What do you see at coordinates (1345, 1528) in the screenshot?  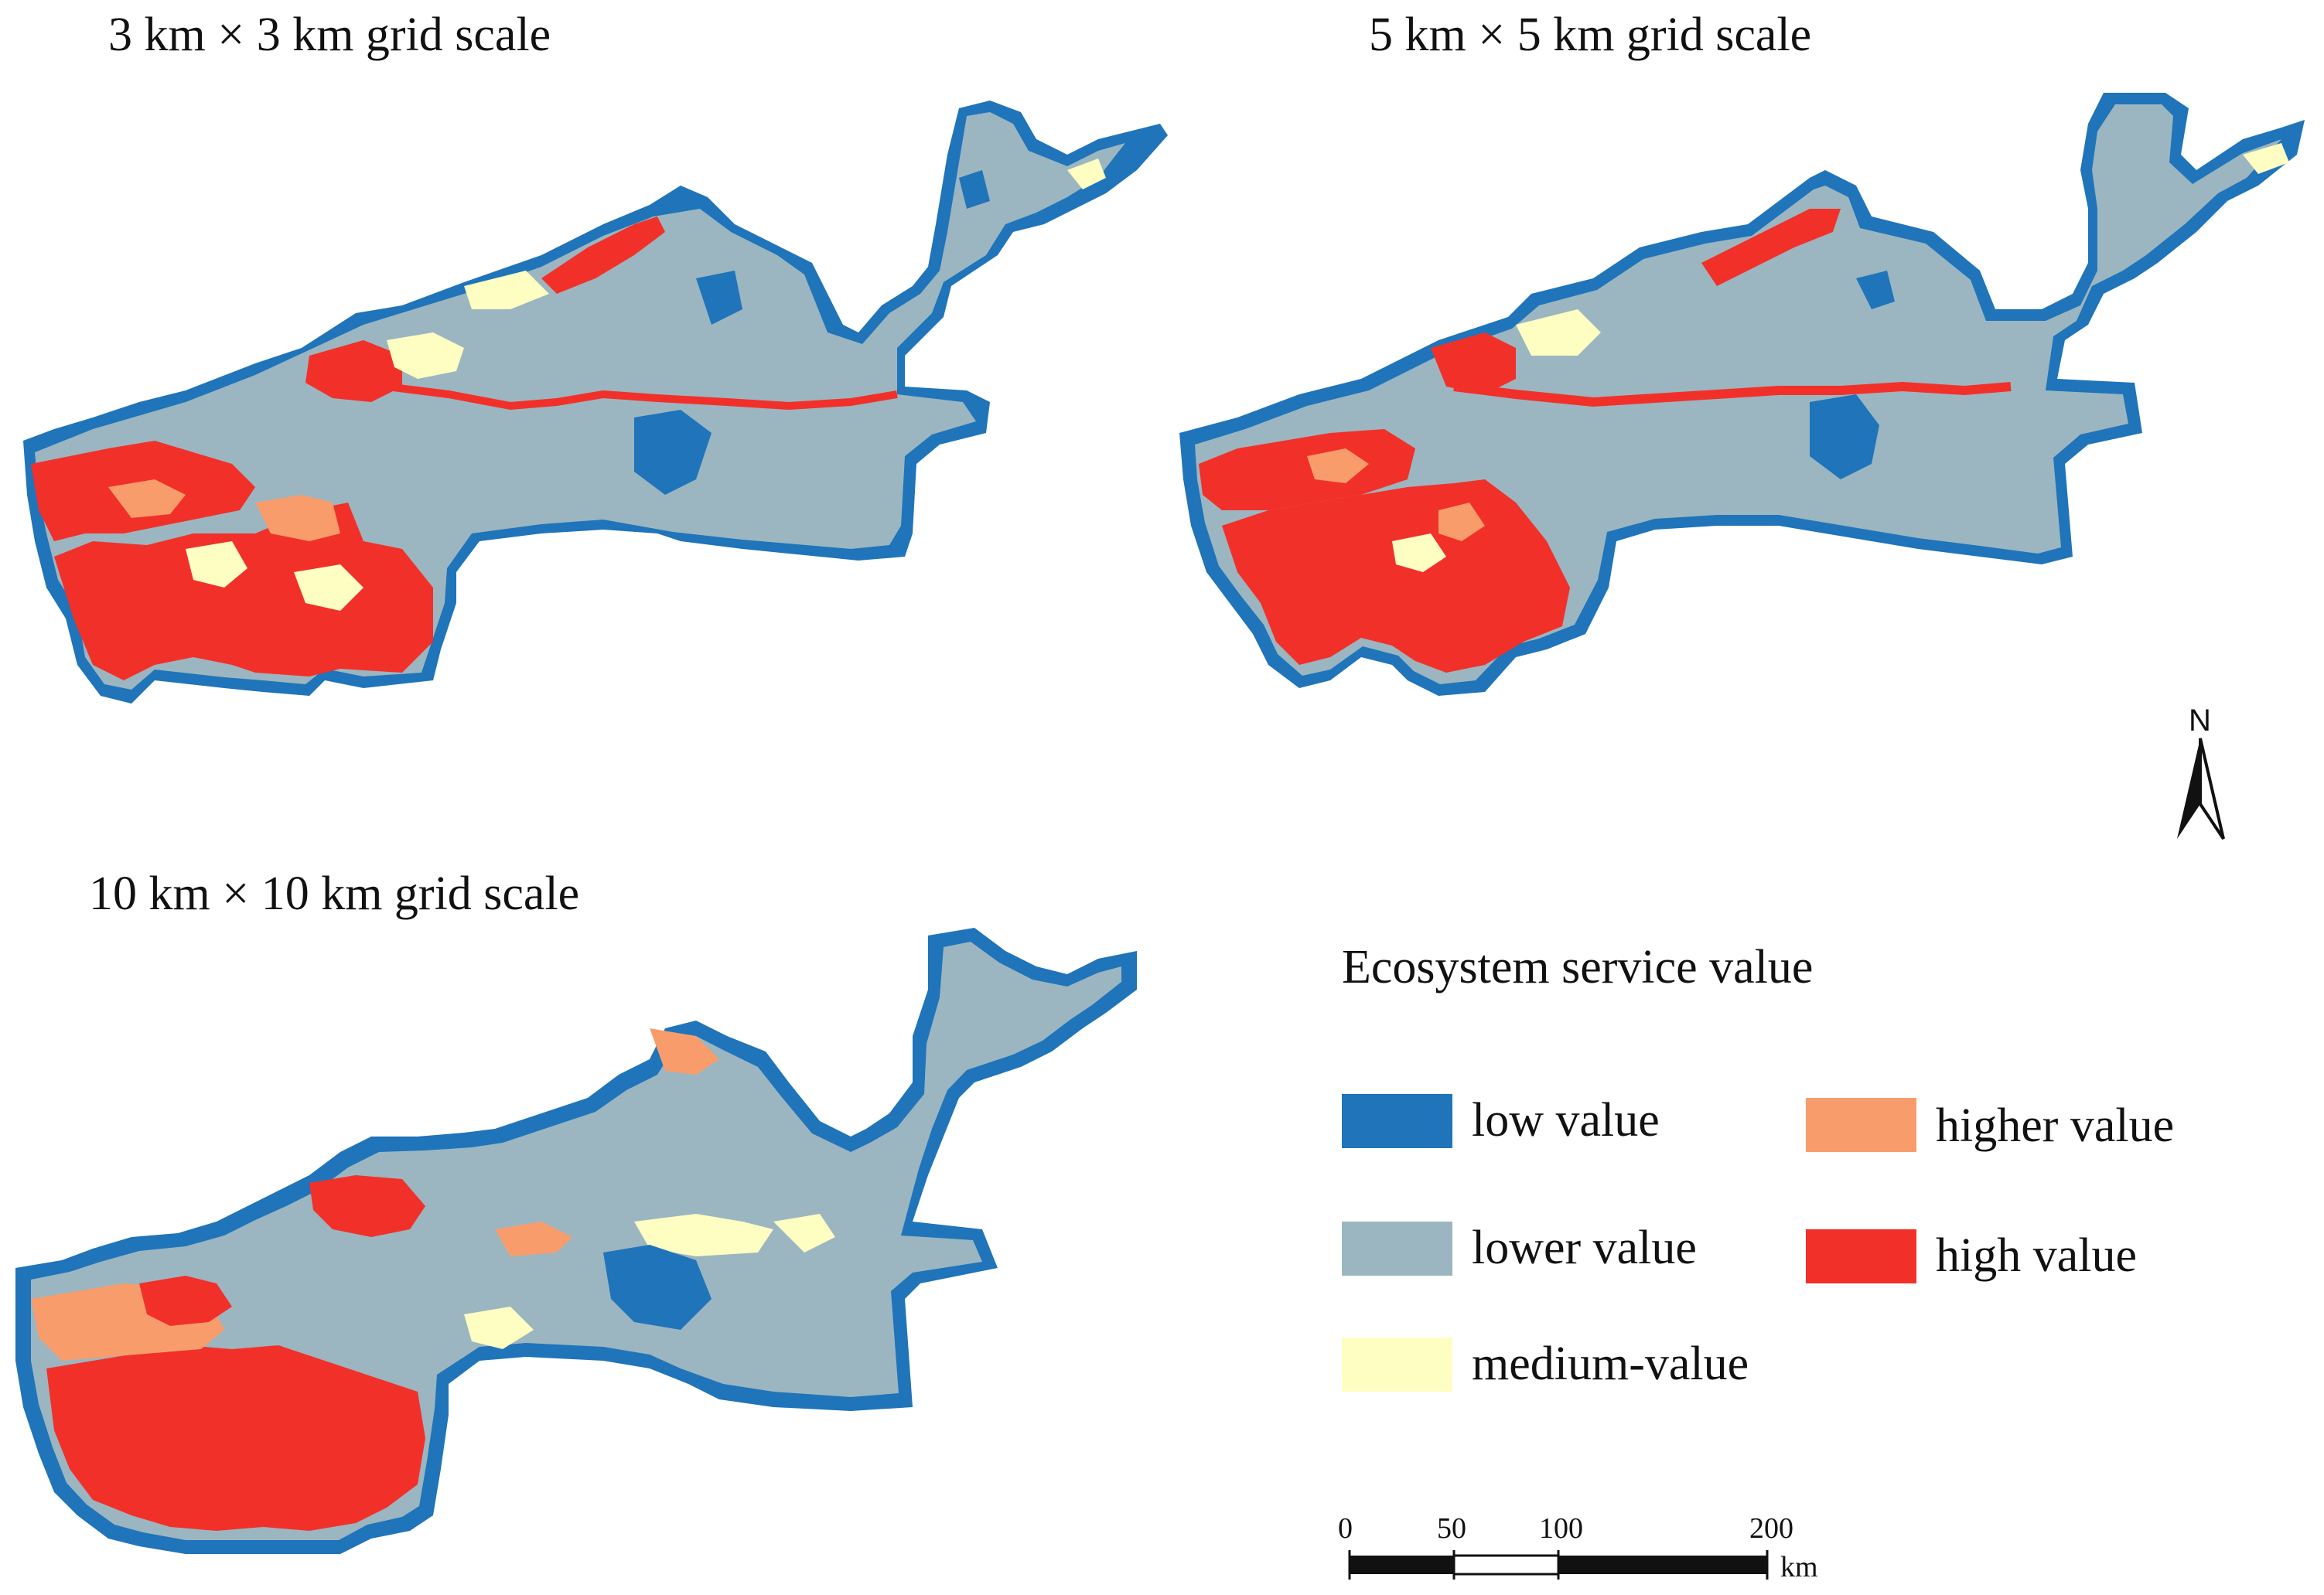 I see `scale-tick-0: 0` at bounding box center [1345, 1528].